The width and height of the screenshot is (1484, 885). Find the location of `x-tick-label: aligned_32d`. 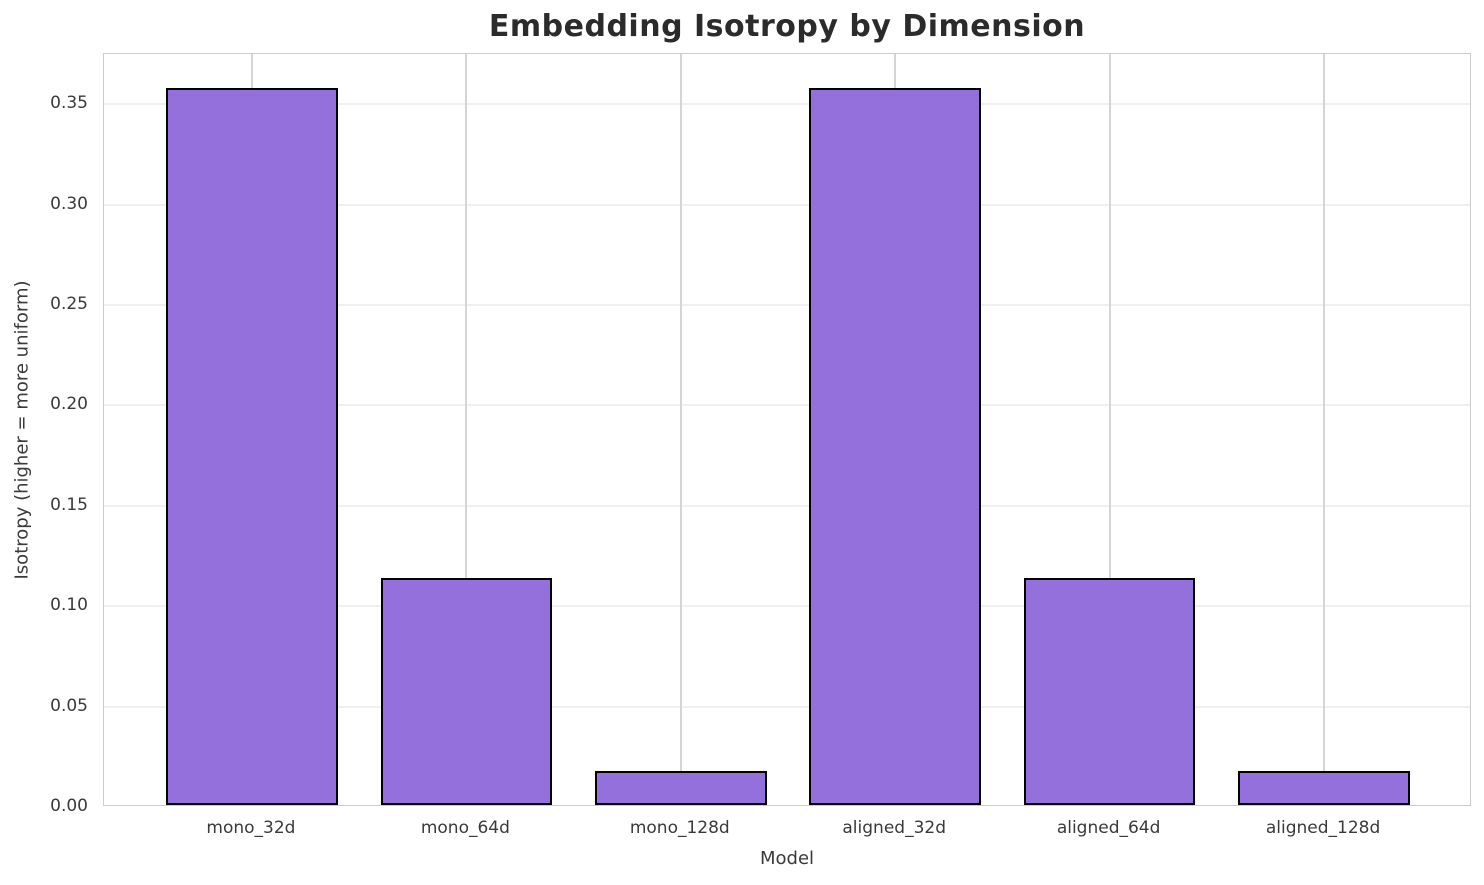

x-tick-label: aligned_32d is located at coordinates (894, 828).